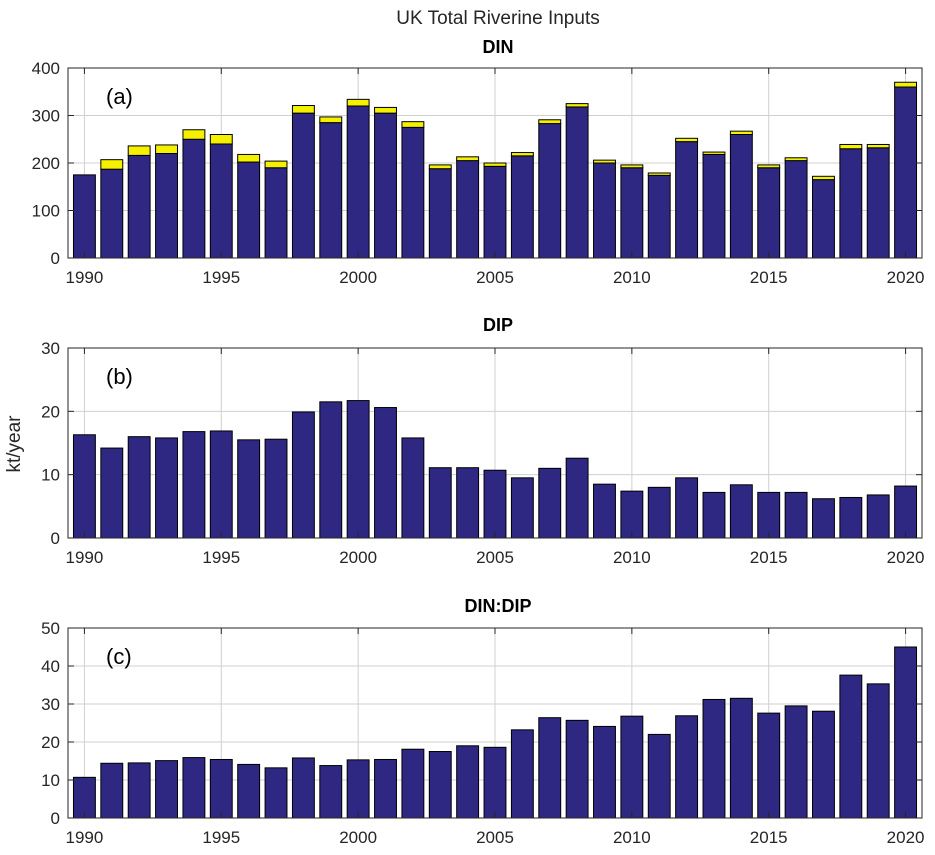  I want to click on y-tick-label: 200, so click(46, 163).